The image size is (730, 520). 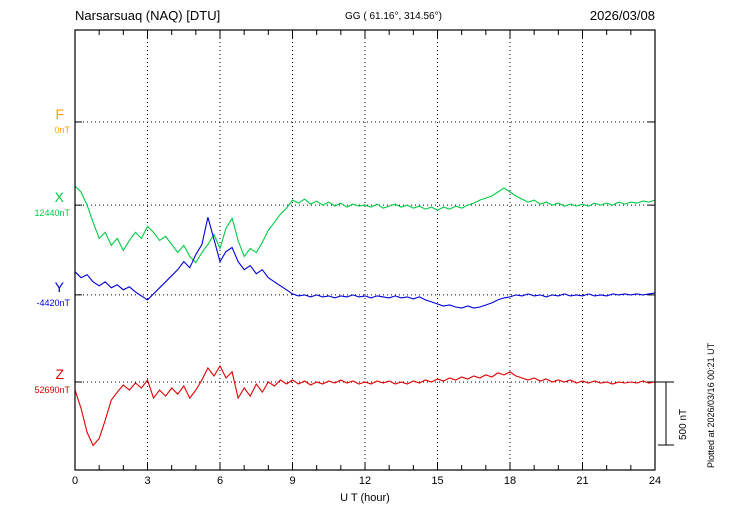 What do you see at coordinates (62, 129) in the screenshot?
I see `series-baseline-value-F: 0nT` at bounding box center [62, 129].